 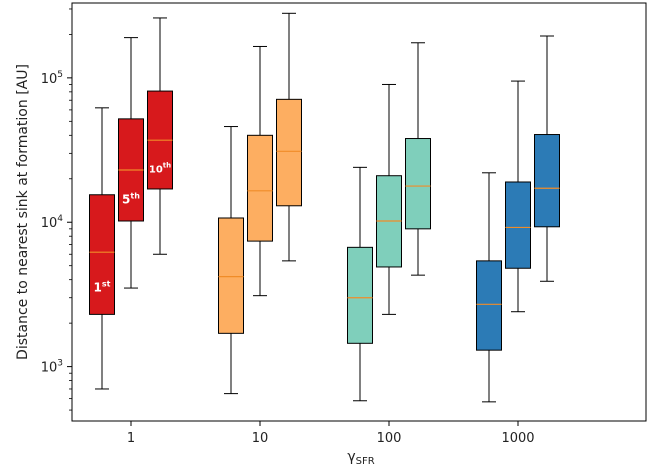 I want to click on x-tick-label: 1, so click(x=131, y=438).